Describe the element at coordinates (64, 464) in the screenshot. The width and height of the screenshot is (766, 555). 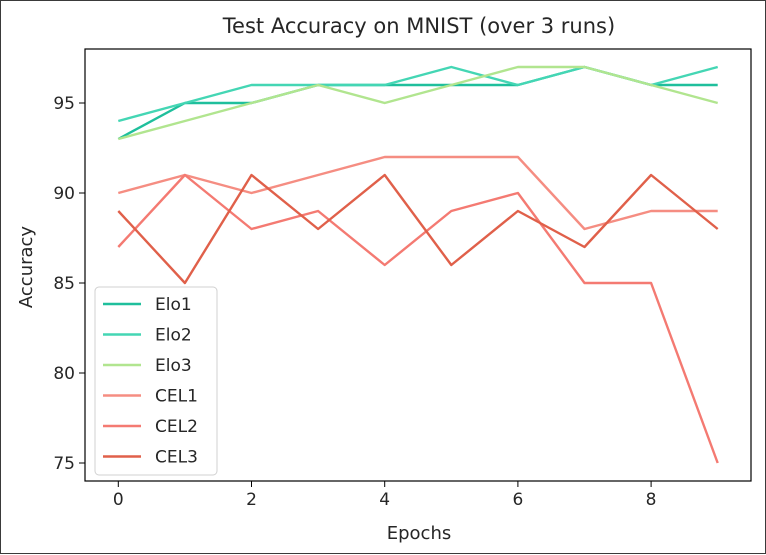
I see `y-tick-label: 75` at that location.